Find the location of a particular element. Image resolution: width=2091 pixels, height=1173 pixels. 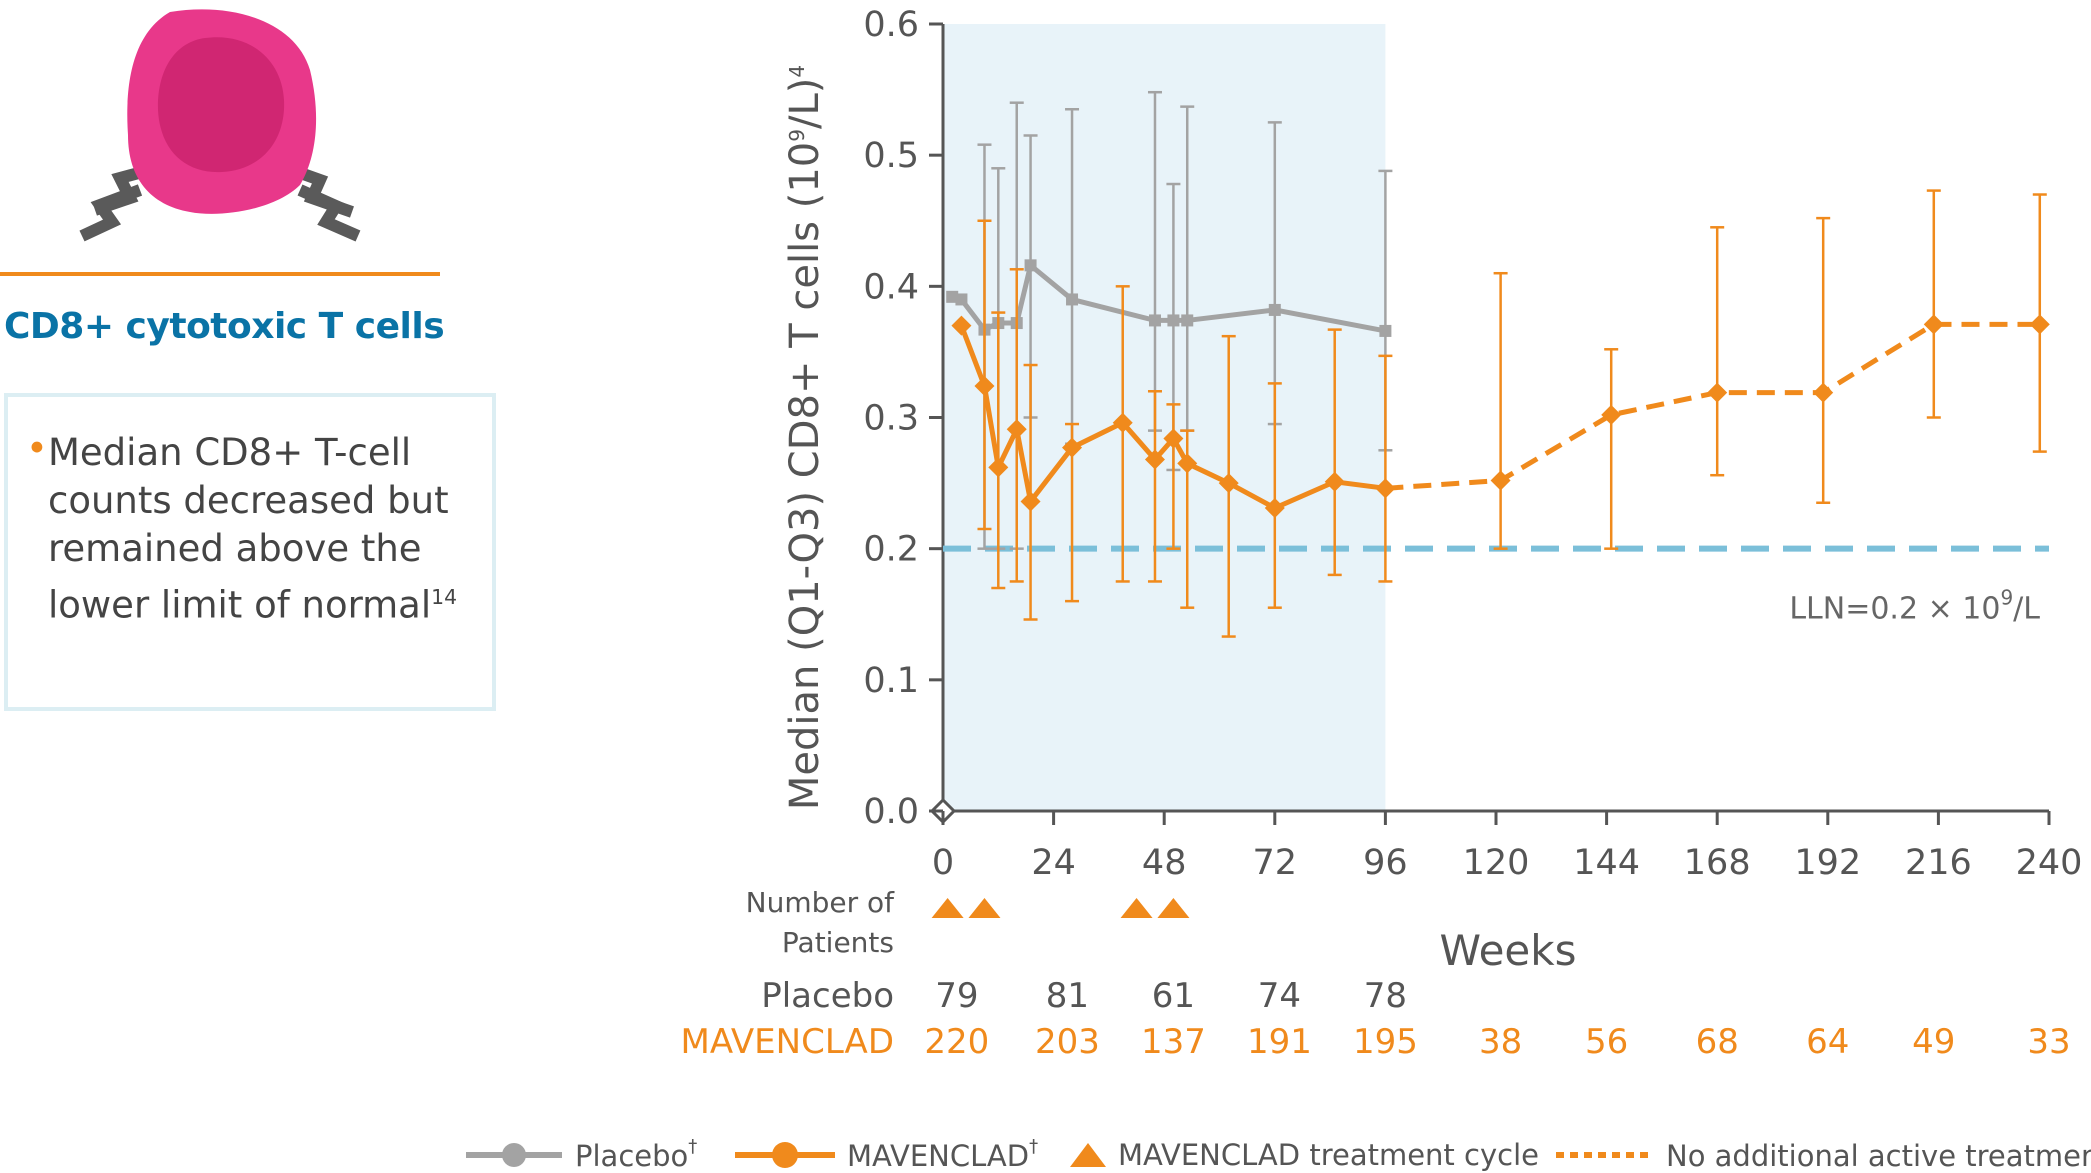

legend-placebo-label-sup: † is located at coordinates (692, 1146).